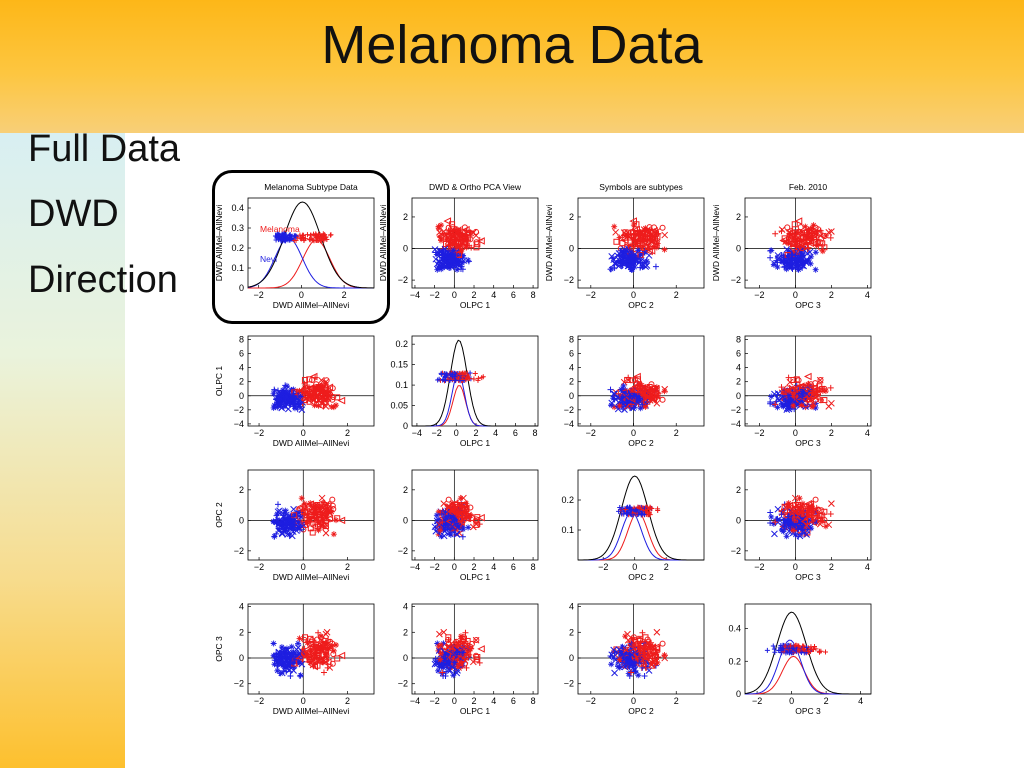 This screenshot has width=1024, height=768. I want to click on x-axis-label: DWD AllMel–AllNevi, so click(311, 577).